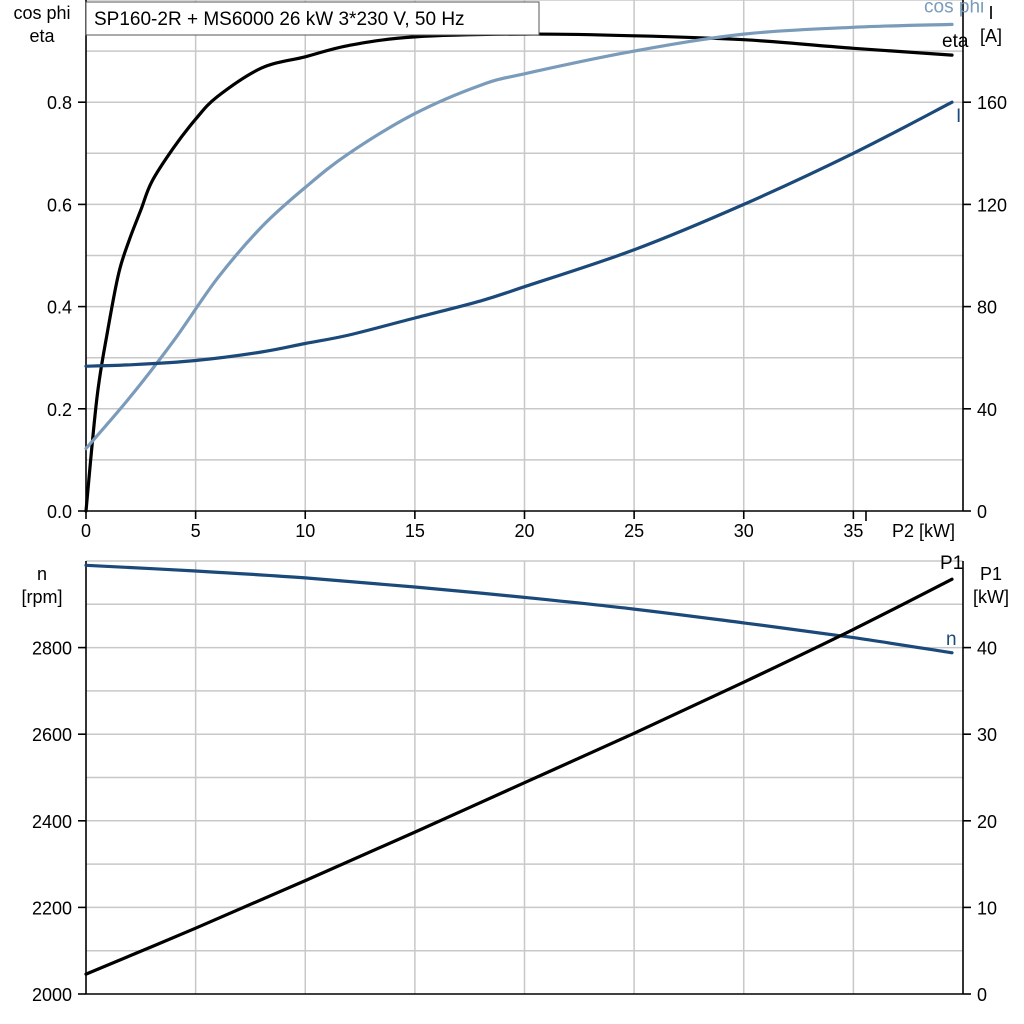 The width and height of the screenshot is (1024, 1024). Describe the element at coordinates (42, 574) in the screenshot. I see `left-axis-label-line1: n` at that location.